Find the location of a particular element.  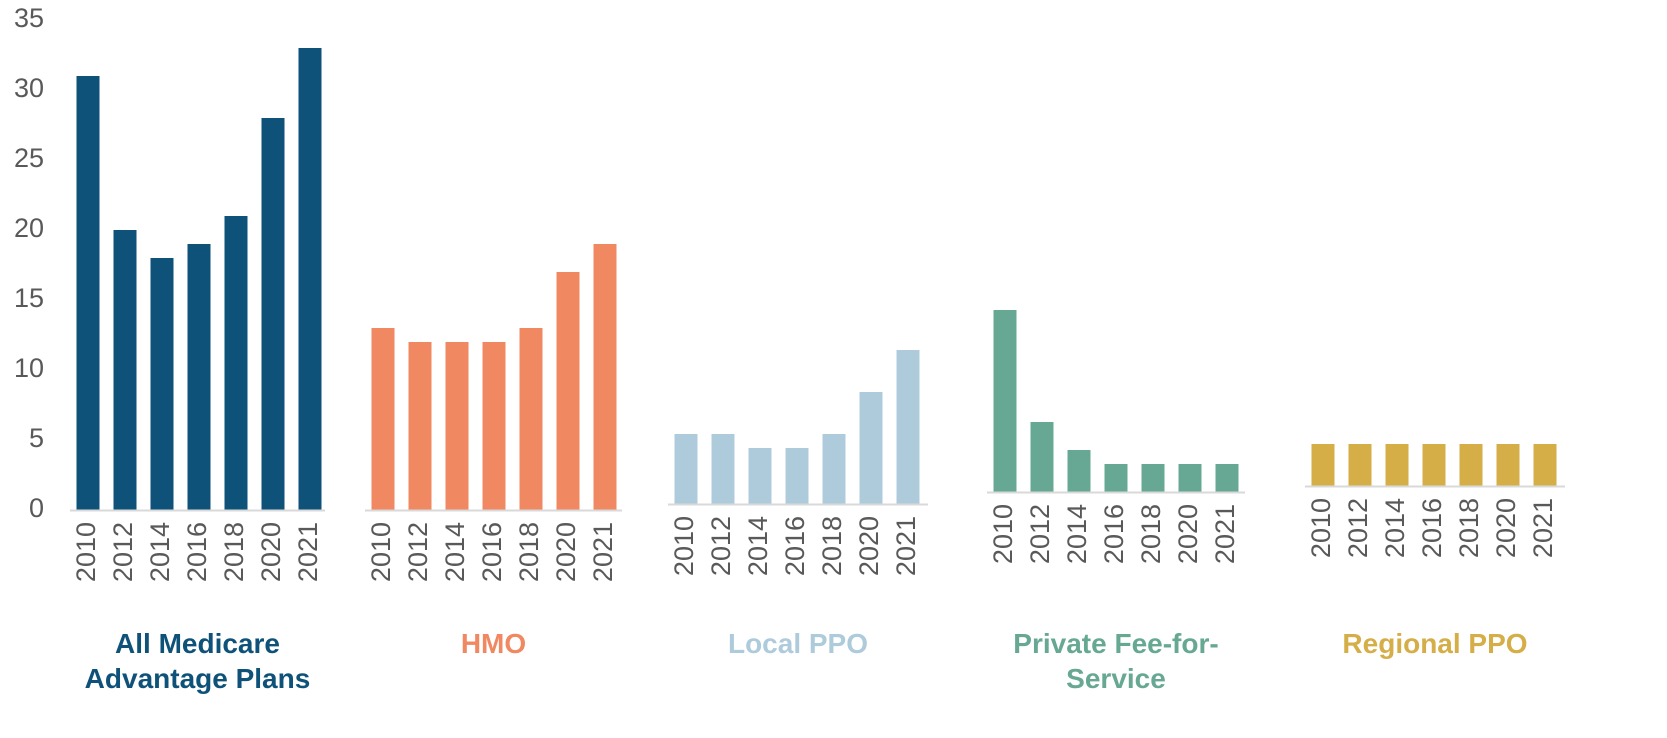

y-tick-label: 35 is located at coordinates (29, 18).